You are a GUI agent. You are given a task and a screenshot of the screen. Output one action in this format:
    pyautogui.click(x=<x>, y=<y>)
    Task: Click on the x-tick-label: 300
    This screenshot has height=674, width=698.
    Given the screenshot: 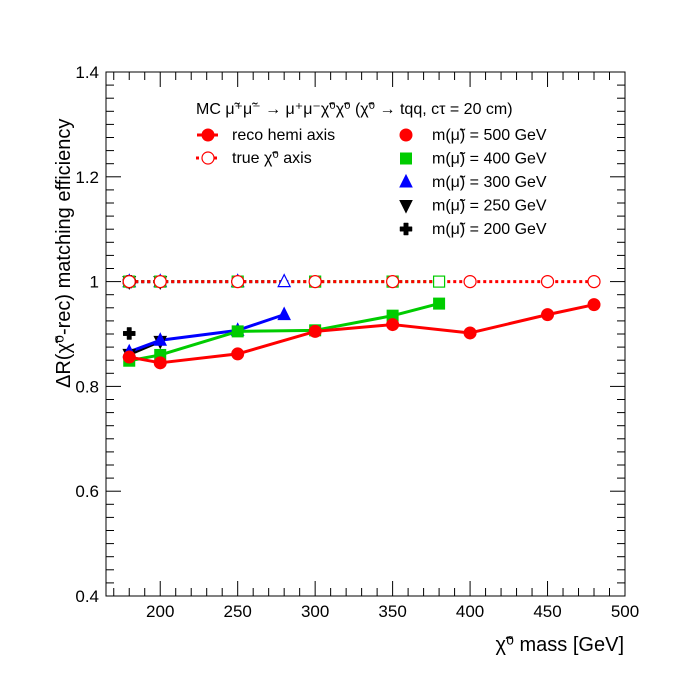 What is the action you would take?
    pyautogui.click(x=315, y=611)
    